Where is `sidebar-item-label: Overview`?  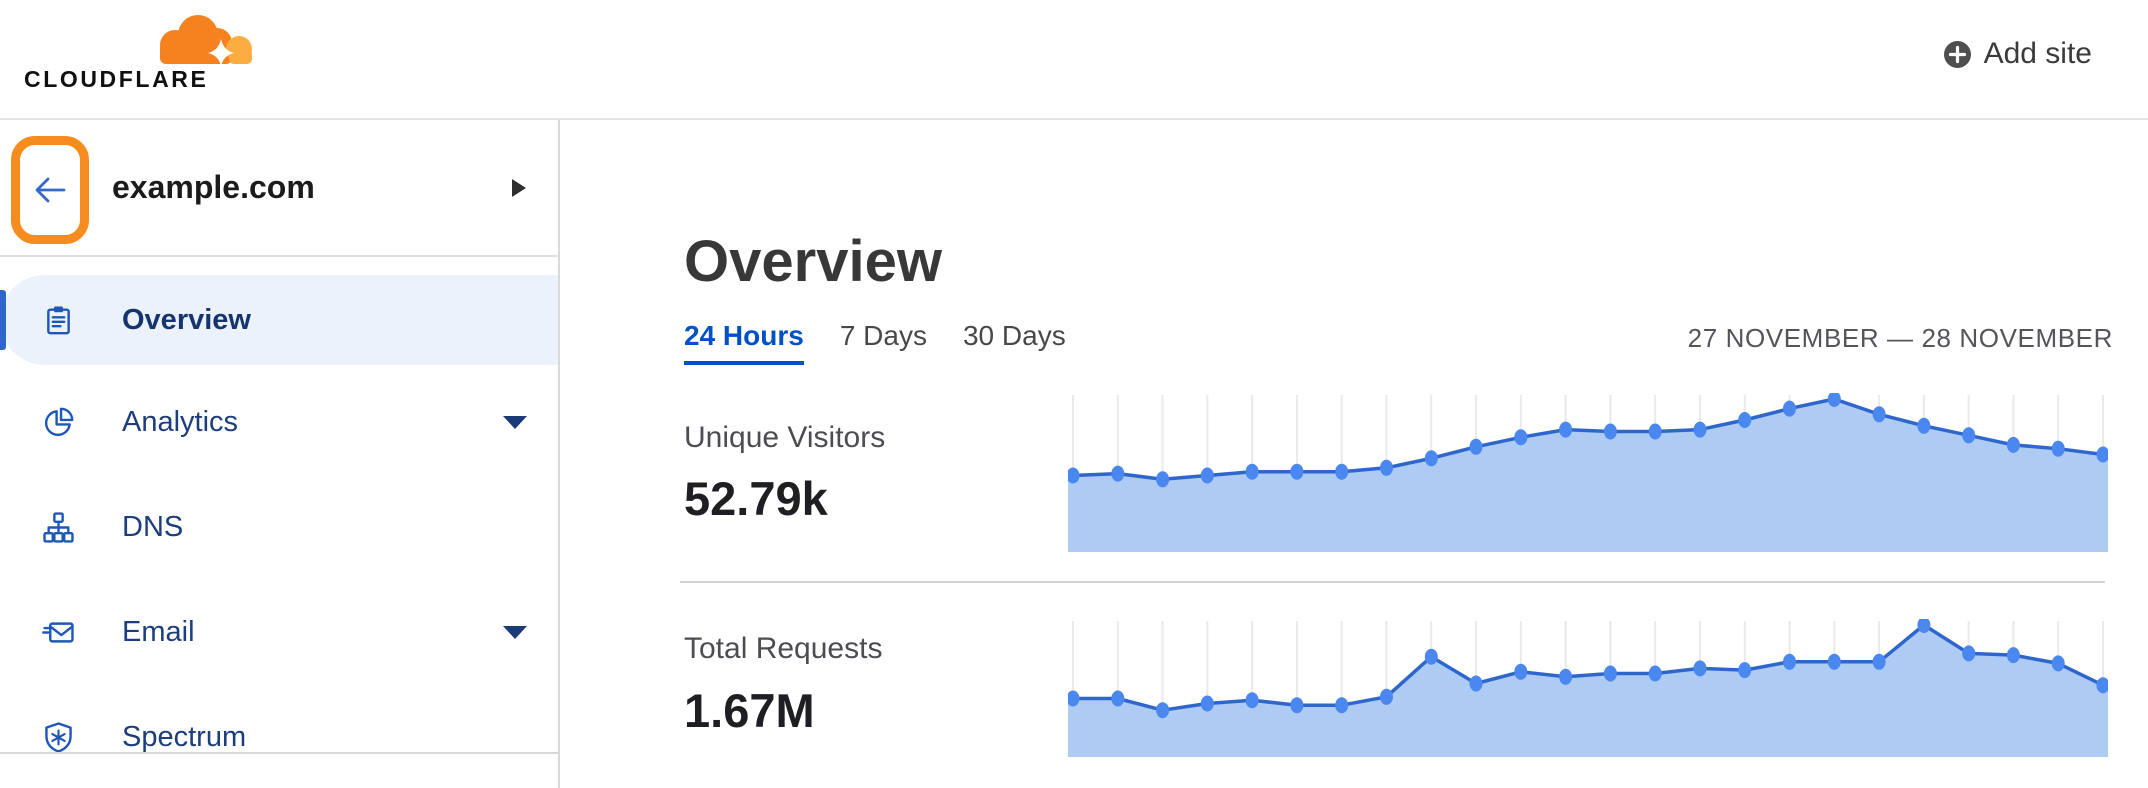 sidebar-item-label: Overview is located at coordinates (186, 319).